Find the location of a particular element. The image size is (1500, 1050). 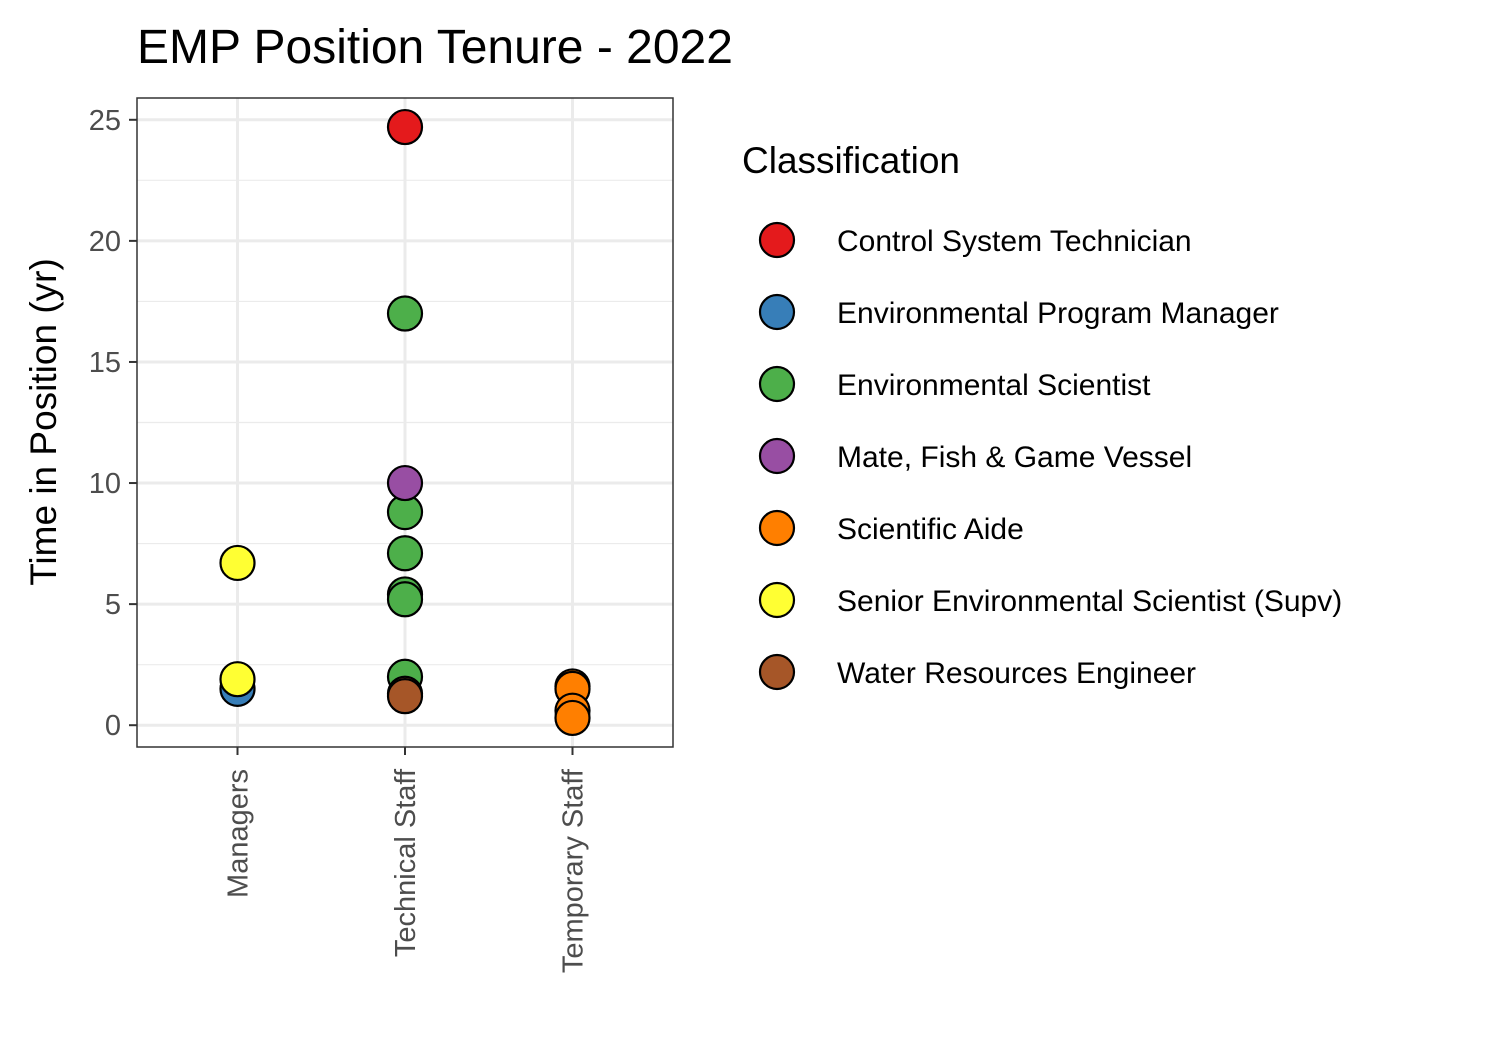

data-points is located at coordinates (405, 422).